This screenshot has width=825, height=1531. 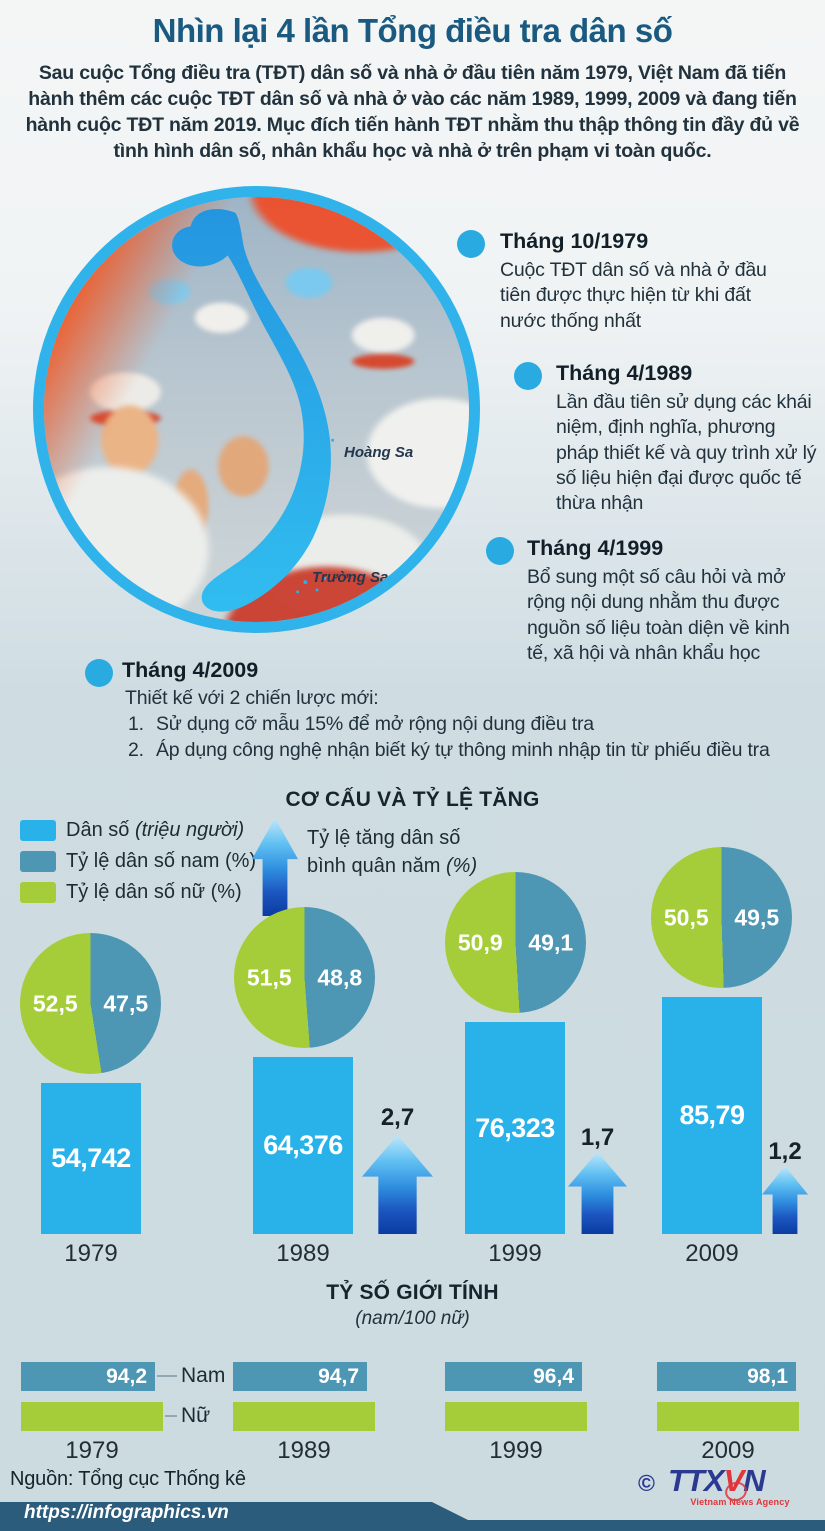 I want to click on bar-1989-value: 64,376, so click(x=303, y=1145).